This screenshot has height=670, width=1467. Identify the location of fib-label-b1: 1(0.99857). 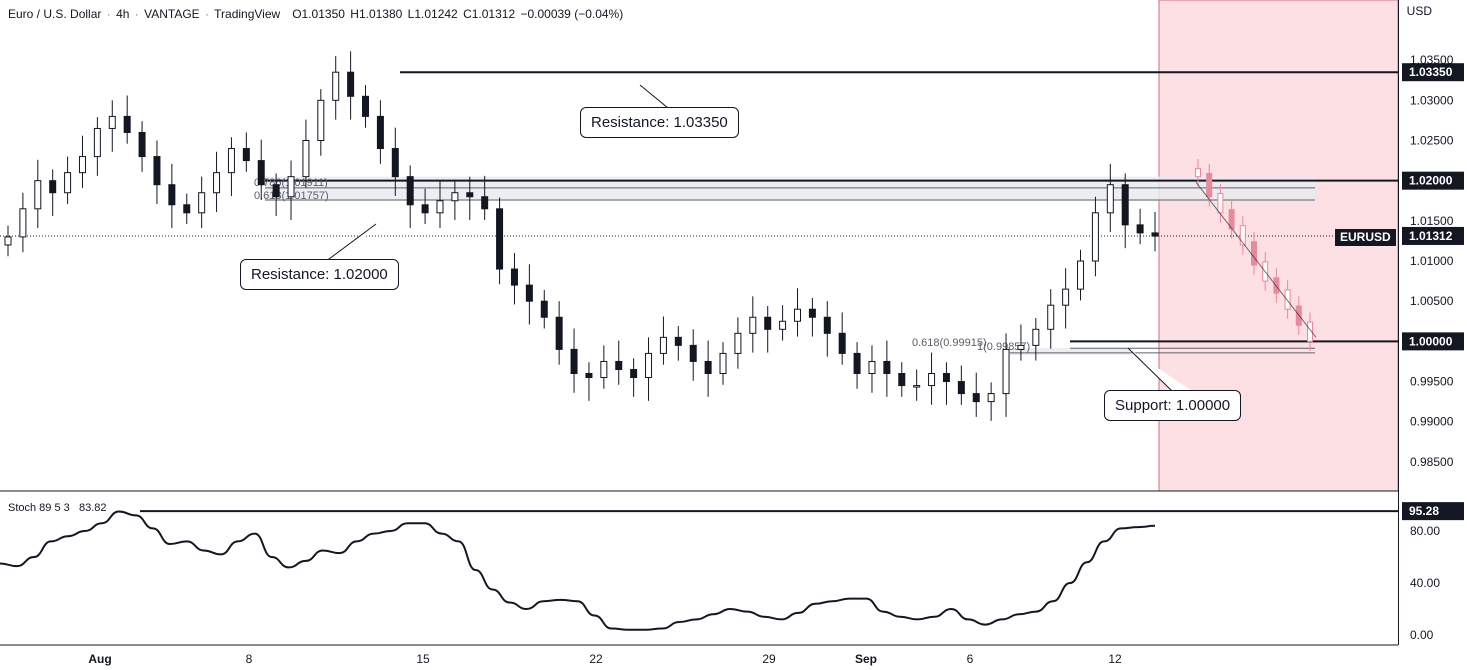
(1003, 347).